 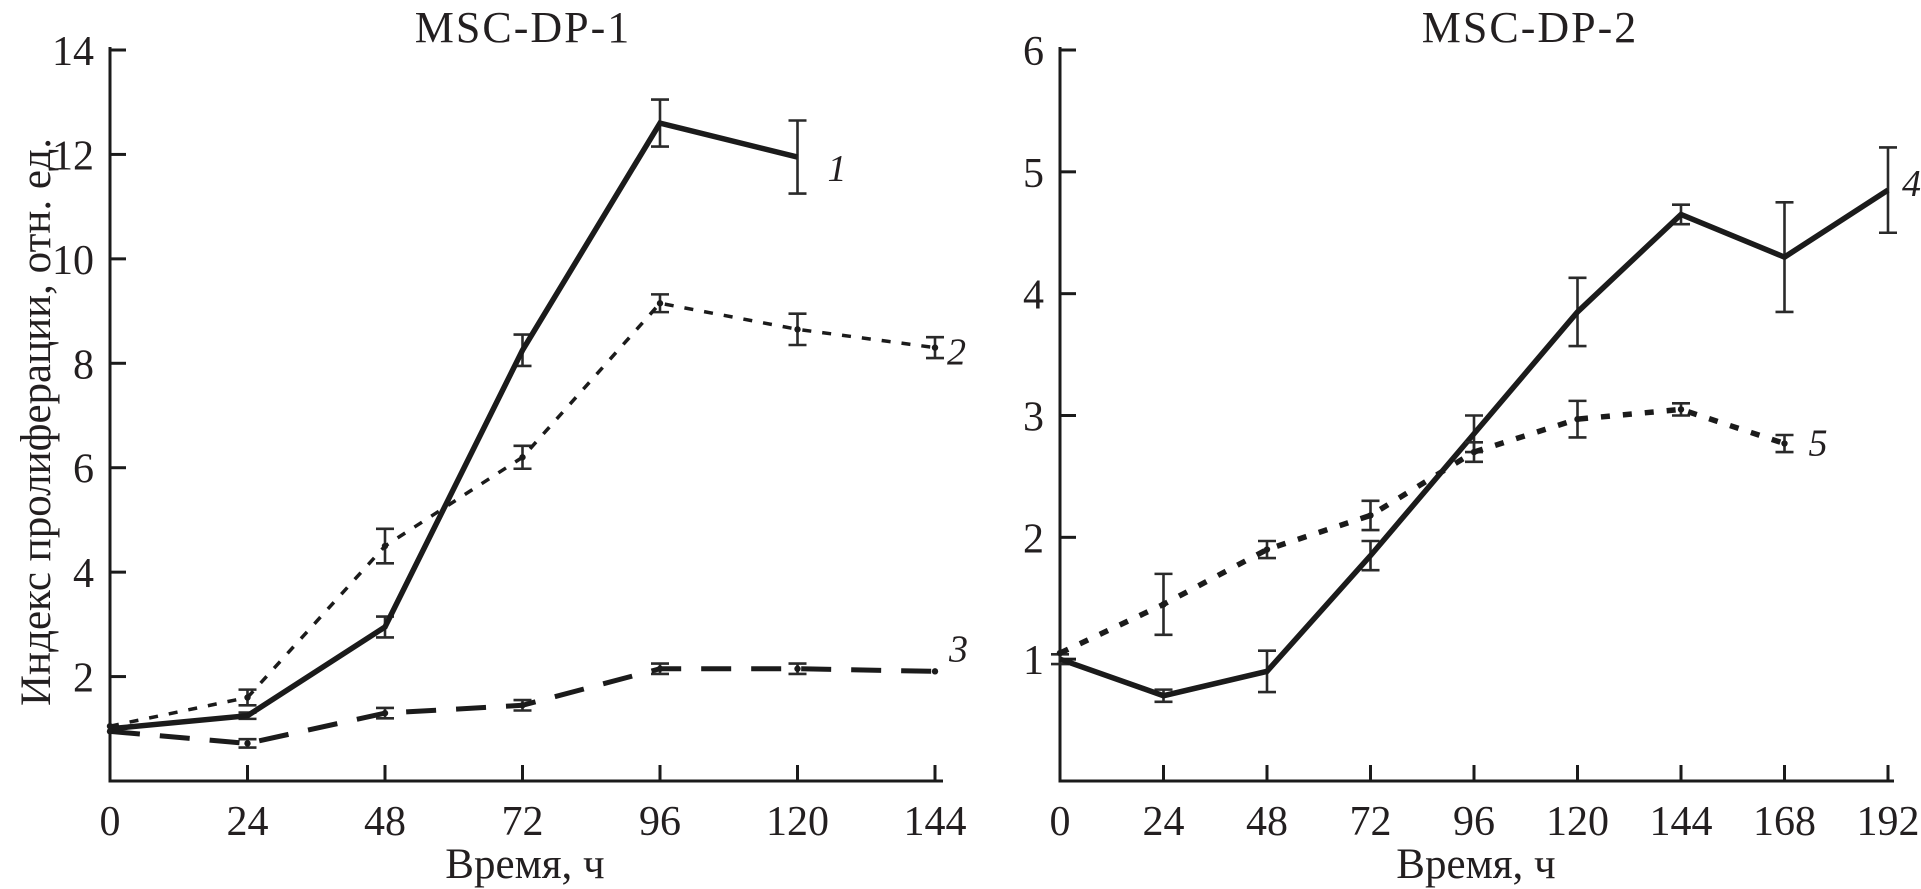 What do you see at coordinates (523, 27) in the screenshot?
I see `panel-1-title: MSC-DP-1` at bounding box center [523, 27].